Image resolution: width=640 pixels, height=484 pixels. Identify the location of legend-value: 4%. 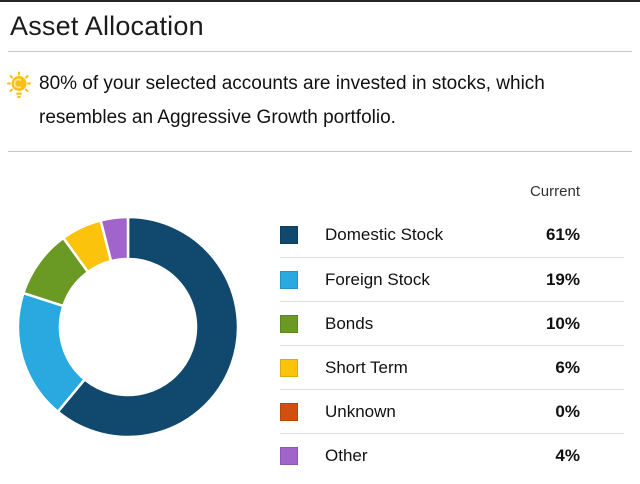
(567, 455).